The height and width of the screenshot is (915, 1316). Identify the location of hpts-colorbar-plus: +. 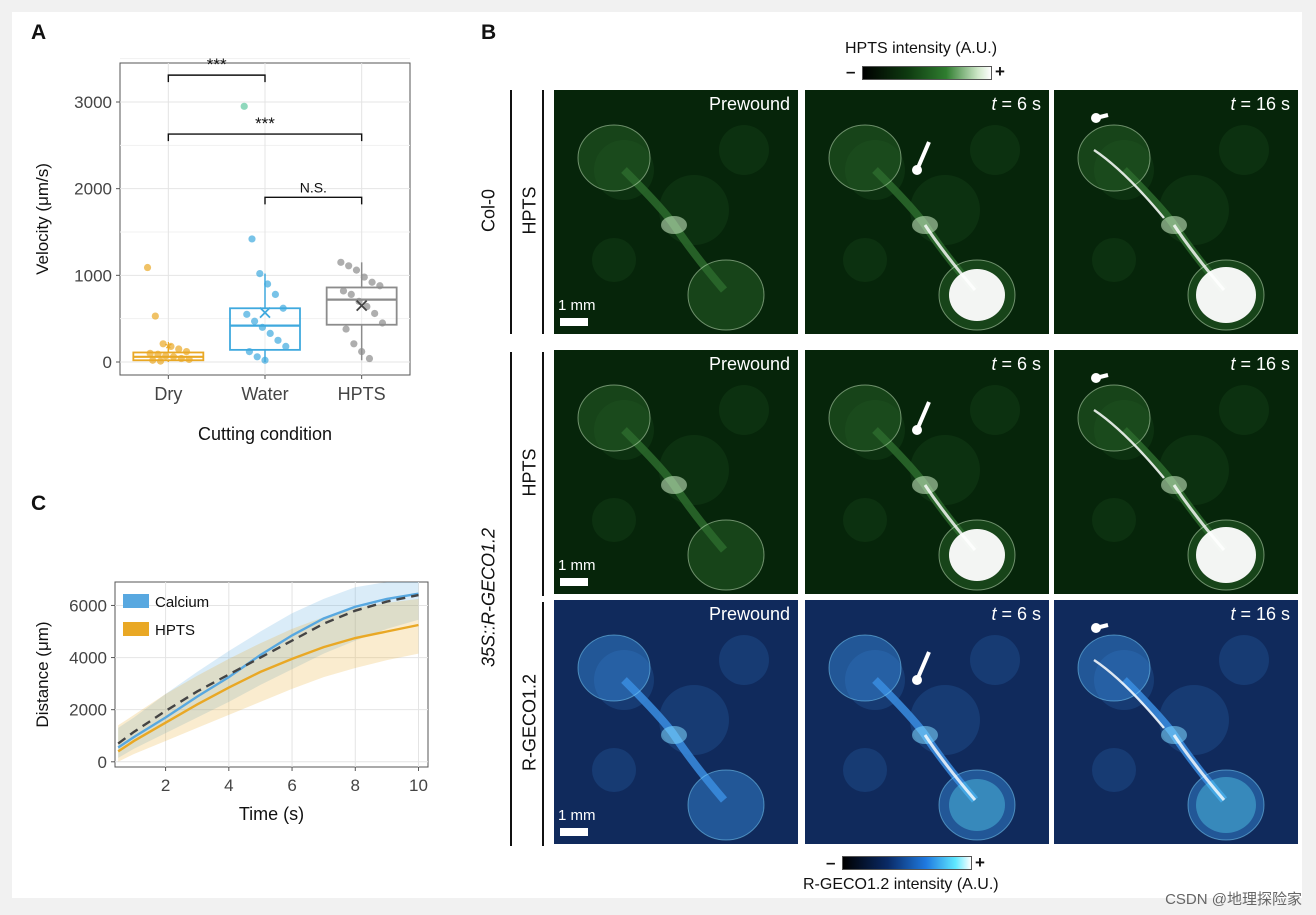
(1000, 71).